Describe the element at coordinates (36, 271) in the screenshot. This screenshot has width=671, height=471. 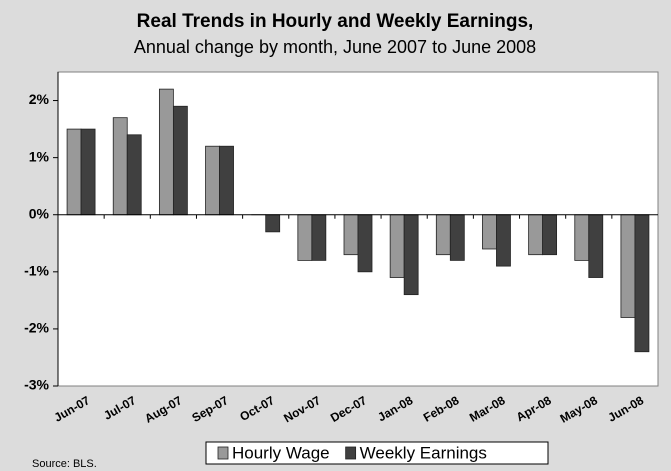
I see `y-tick-label: -1%` at that location.